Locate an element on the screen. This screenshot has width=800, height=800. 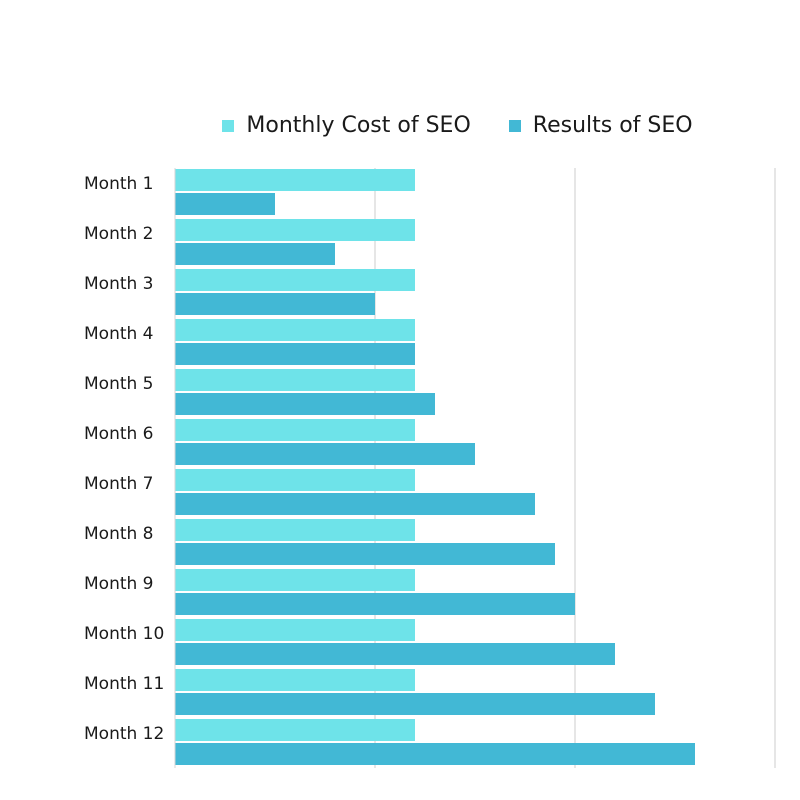
category-label-2: Month 2 is located at coordinates (119, 234).